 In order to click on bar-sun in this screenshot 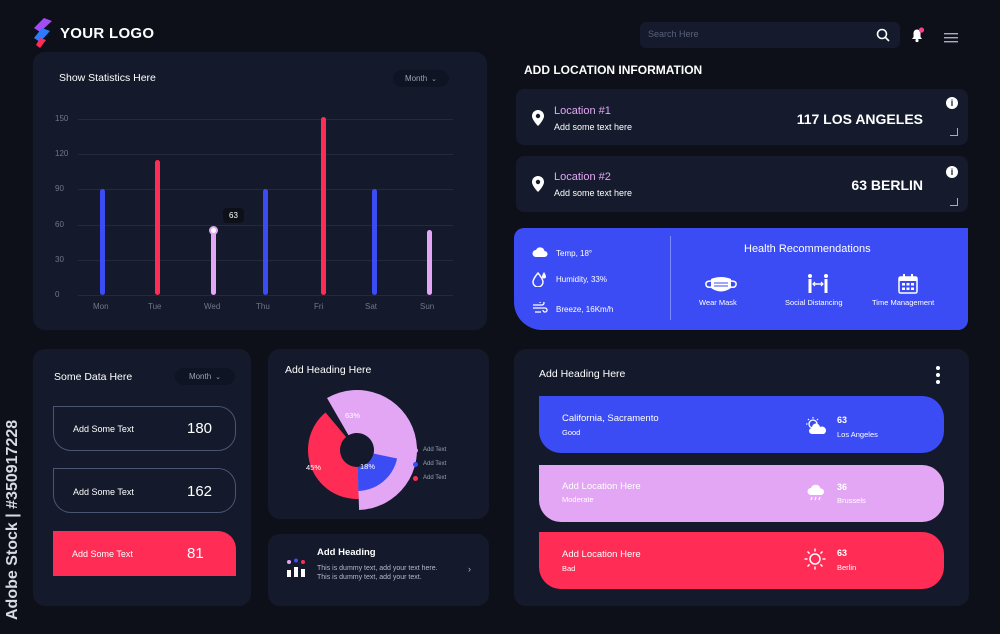, I will do `click(429, 262)`.